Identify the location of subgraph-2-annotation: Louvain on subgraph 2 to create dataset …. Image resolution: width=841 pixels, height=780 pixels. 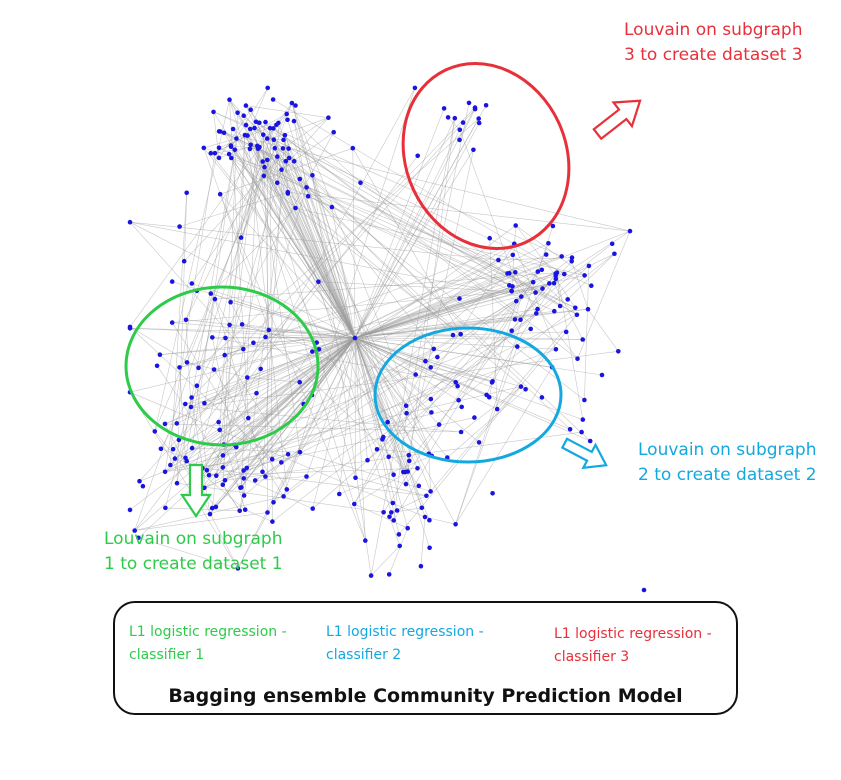
(727, 462).